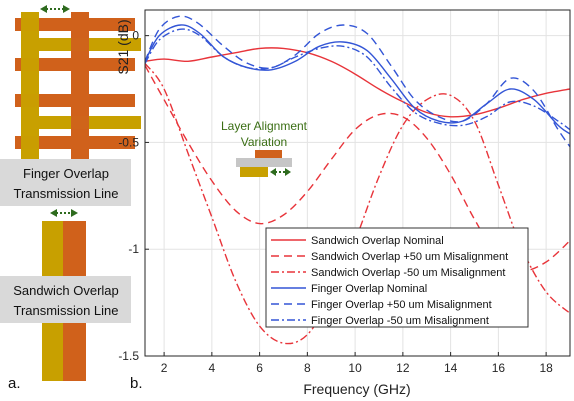 The image size is (574, 401). What do you see at coordinates (403, 368) in the screenshot?
I see `x-tick-label: 12` at bounding box center [403, 368].